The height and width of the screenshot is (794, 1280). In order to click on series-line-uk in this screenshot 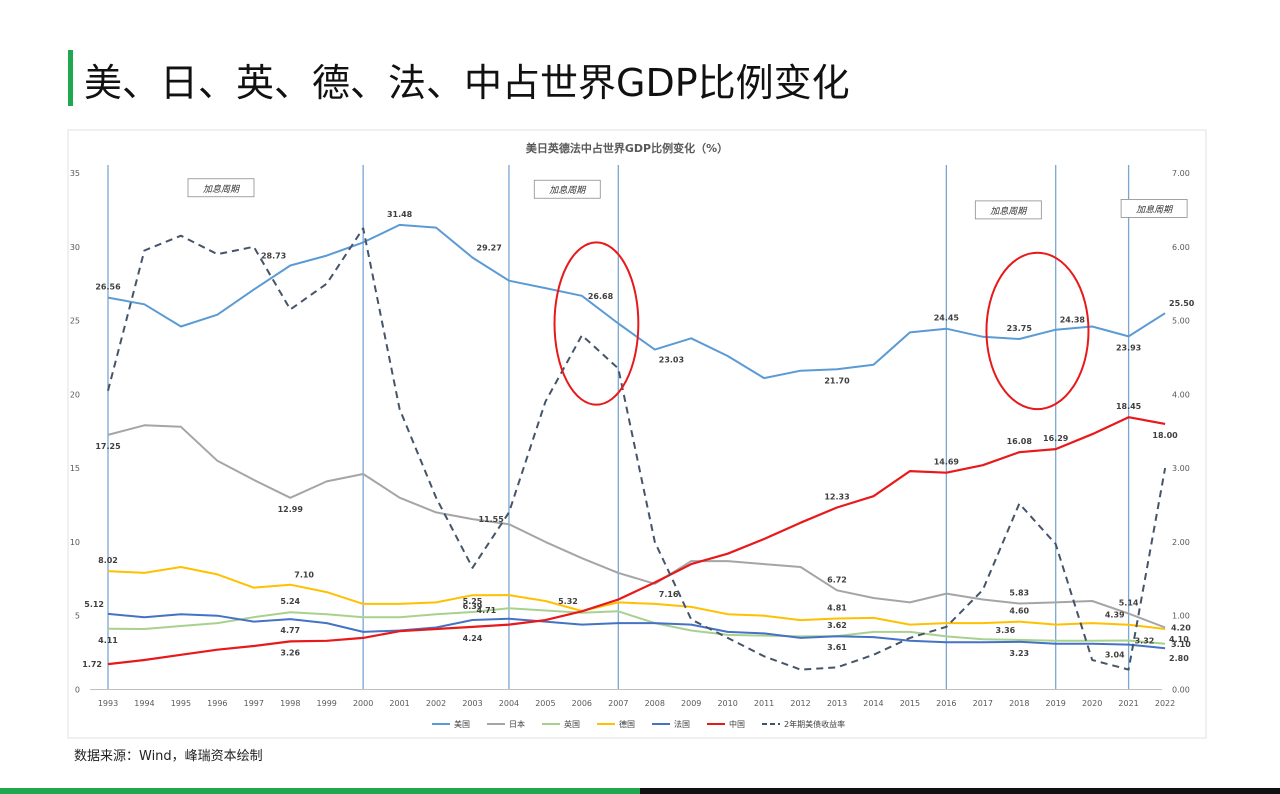, I will do `click(636, 626)`.